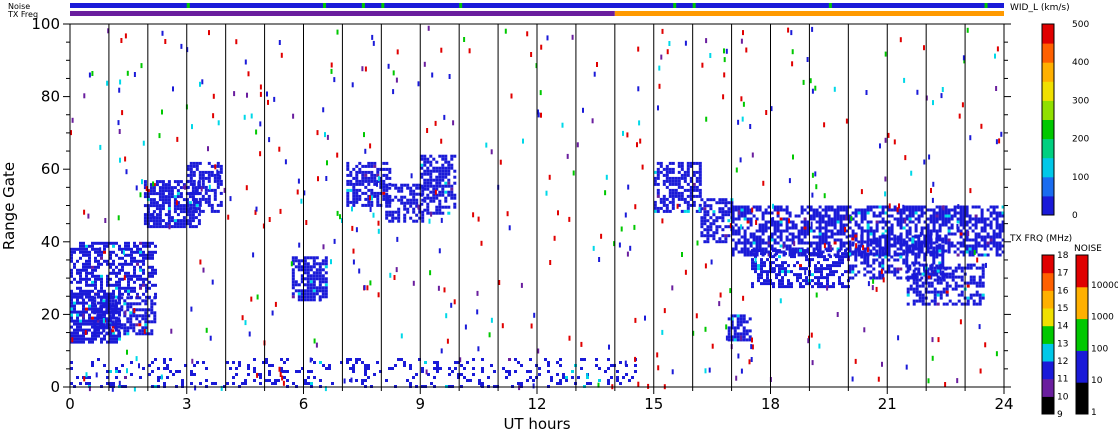  I want to click on noise-scale-label: NOISE, so click(1088, 249).